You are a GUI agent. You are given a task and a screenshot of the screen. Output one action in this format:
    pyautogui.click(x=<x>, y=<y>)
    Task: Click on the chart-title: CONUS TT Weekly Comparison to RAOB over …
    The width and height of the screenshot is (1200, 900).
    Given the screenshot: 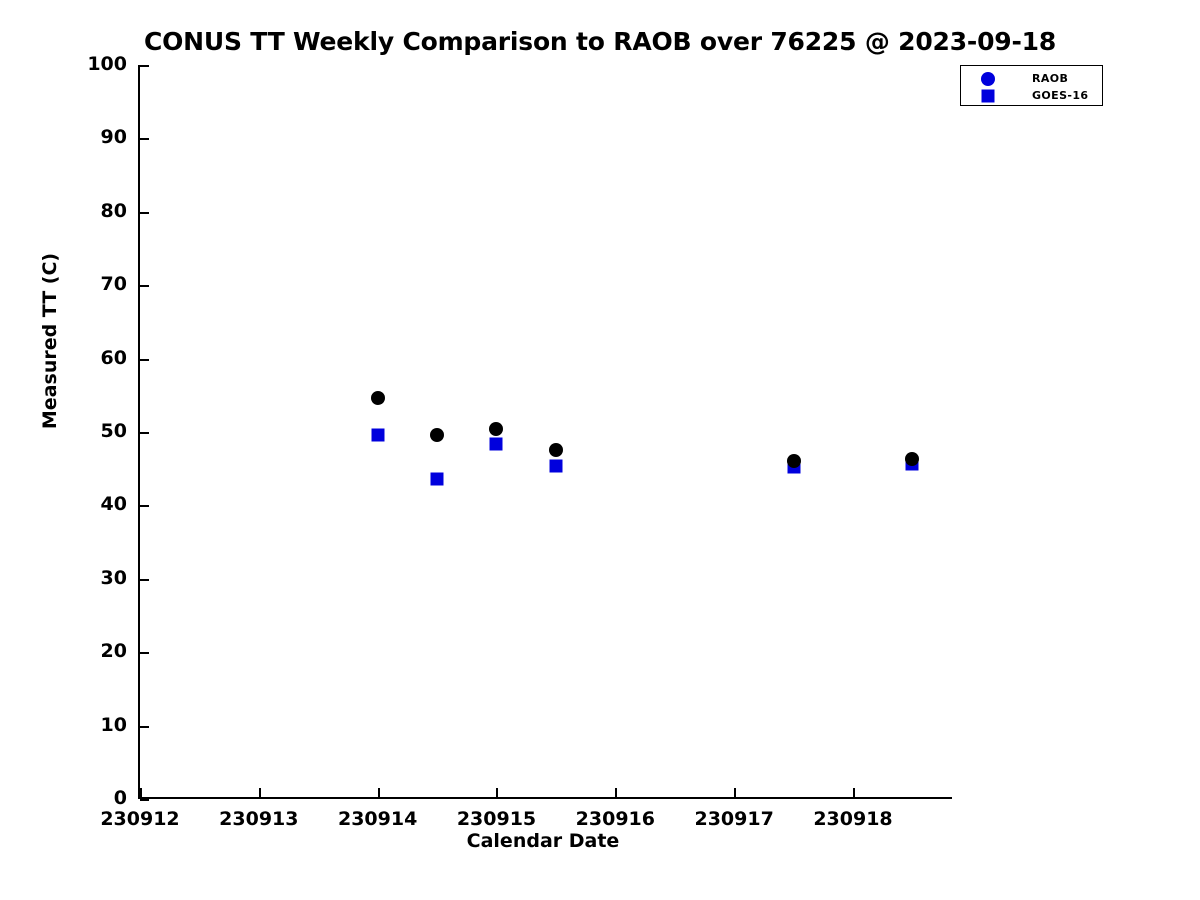 What is the action you would take?
    pyautogui.click(x=600, y=41)
    